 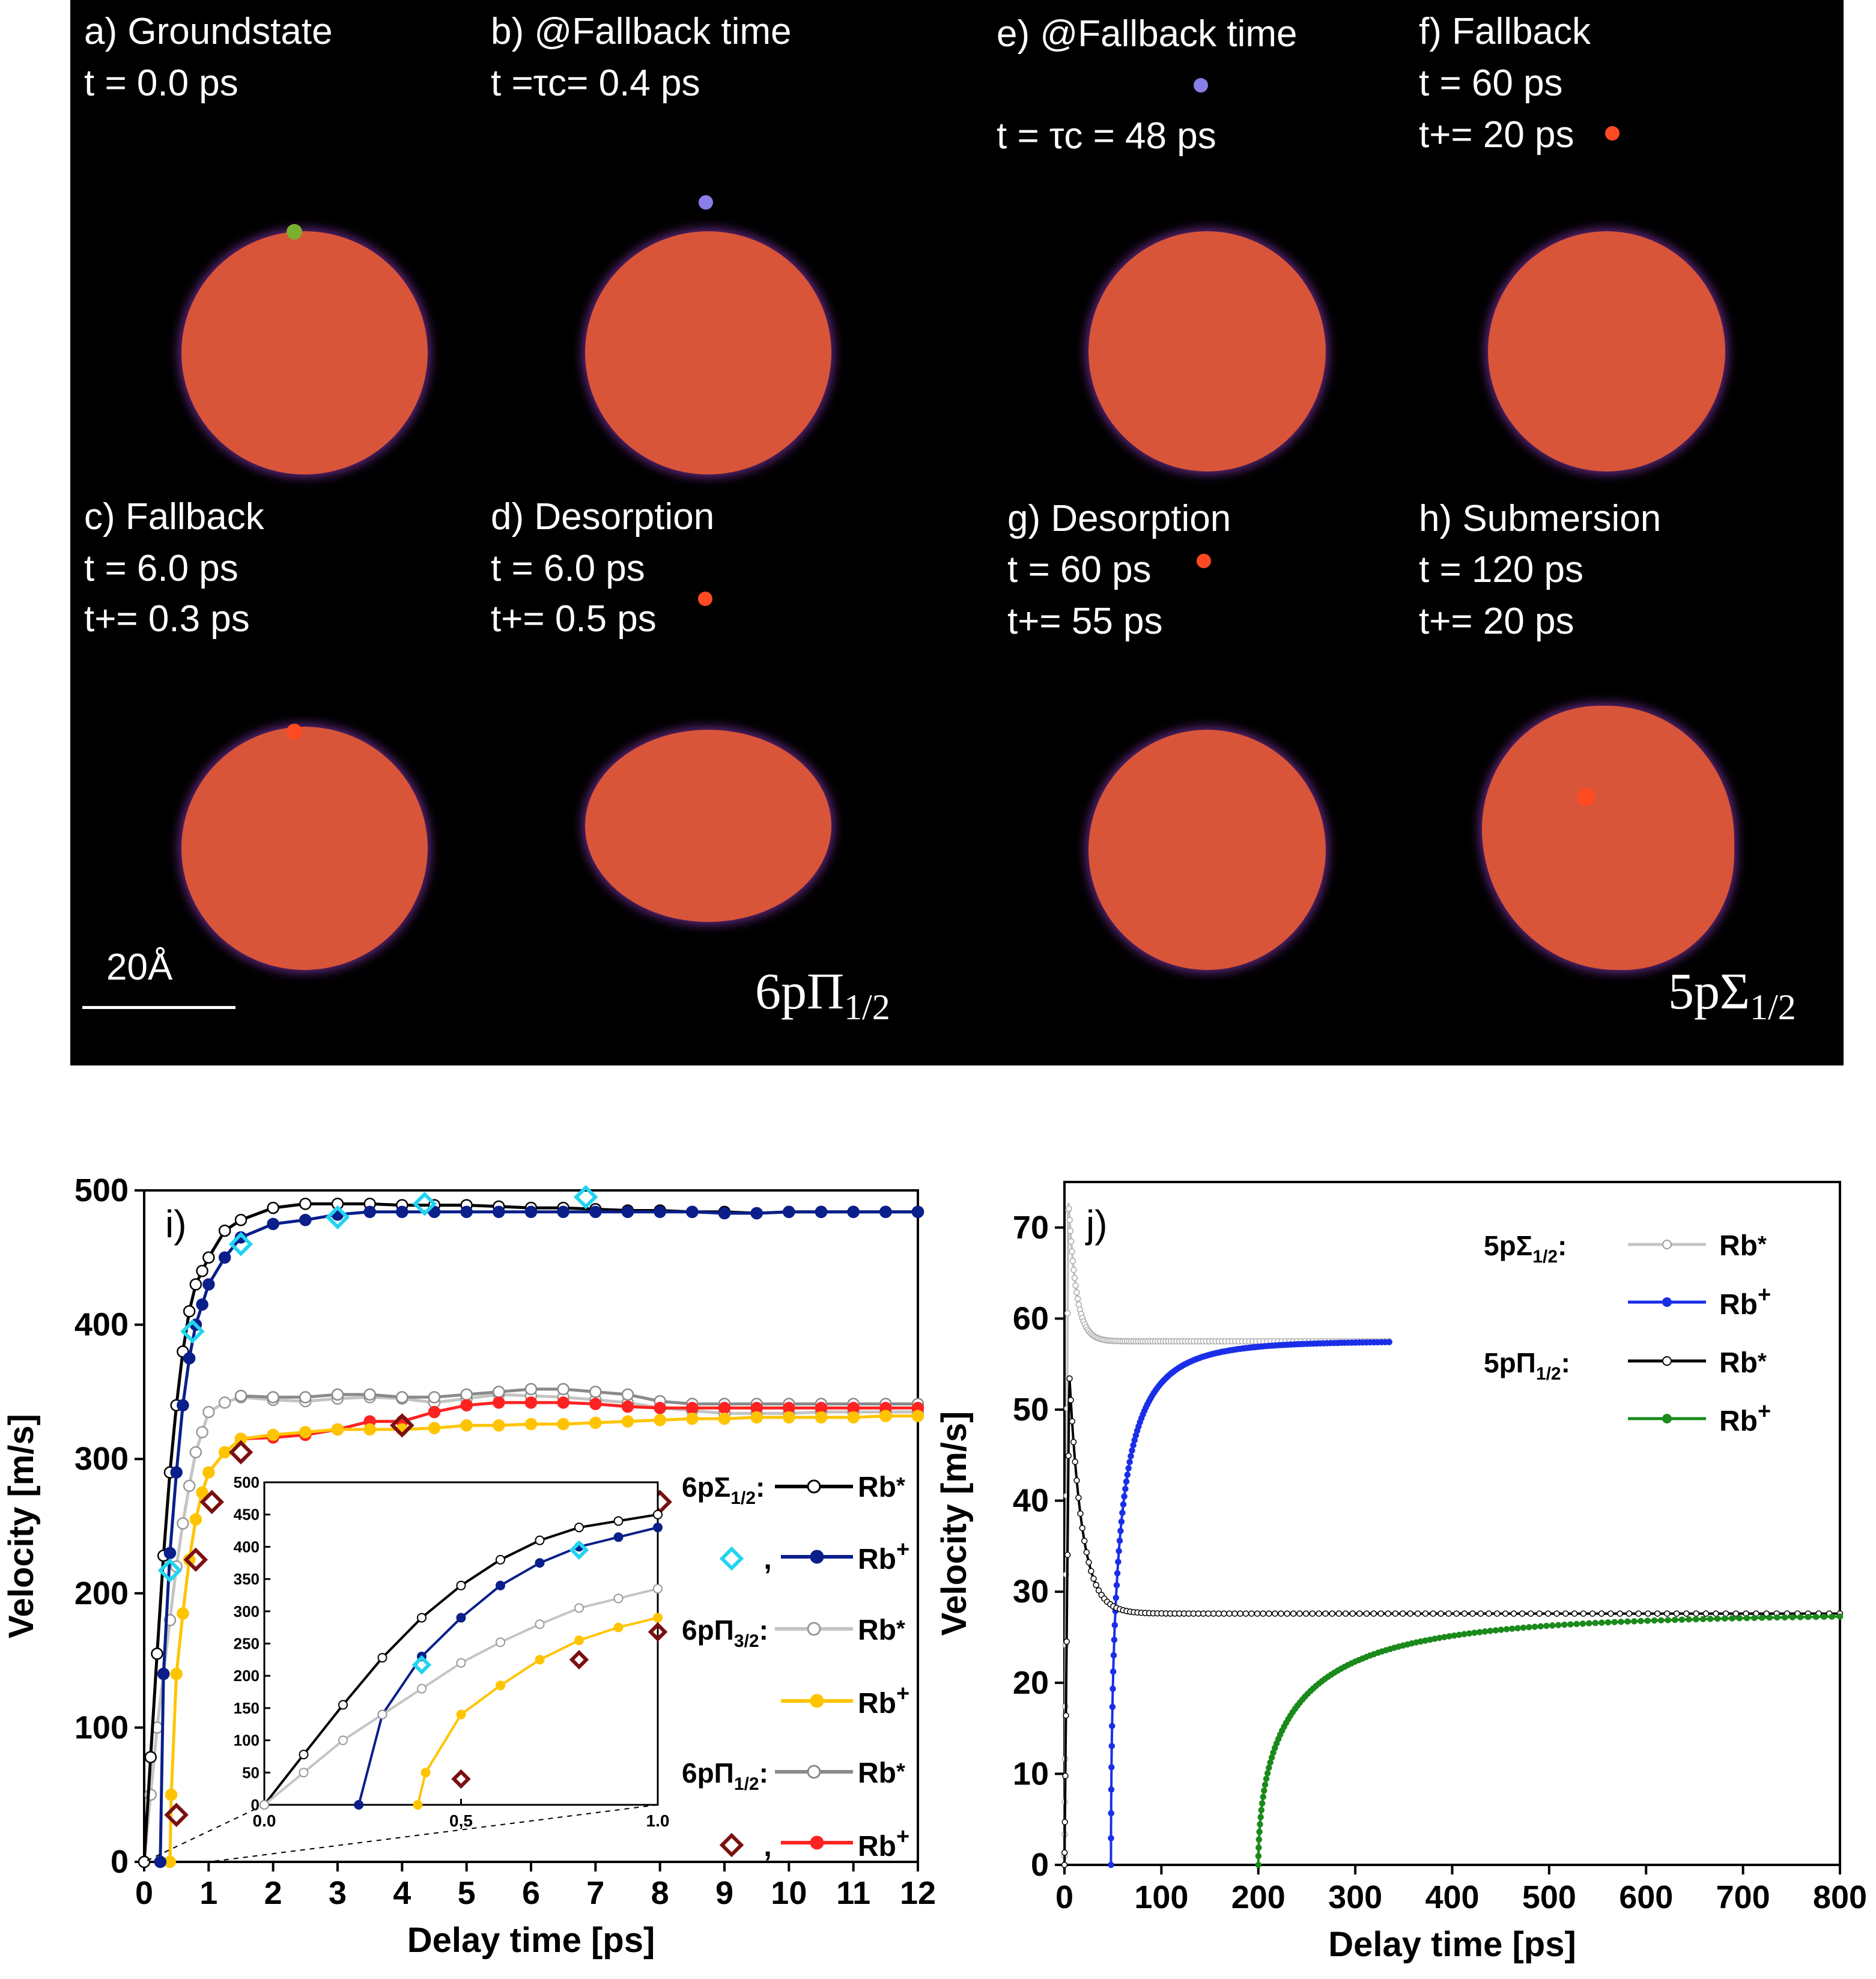 What do you see at coordinates (1452, 1944) in the screenshot?
I see `x-axis-label-j: Delay time [ps]` at bounding box center [1452, 1944].